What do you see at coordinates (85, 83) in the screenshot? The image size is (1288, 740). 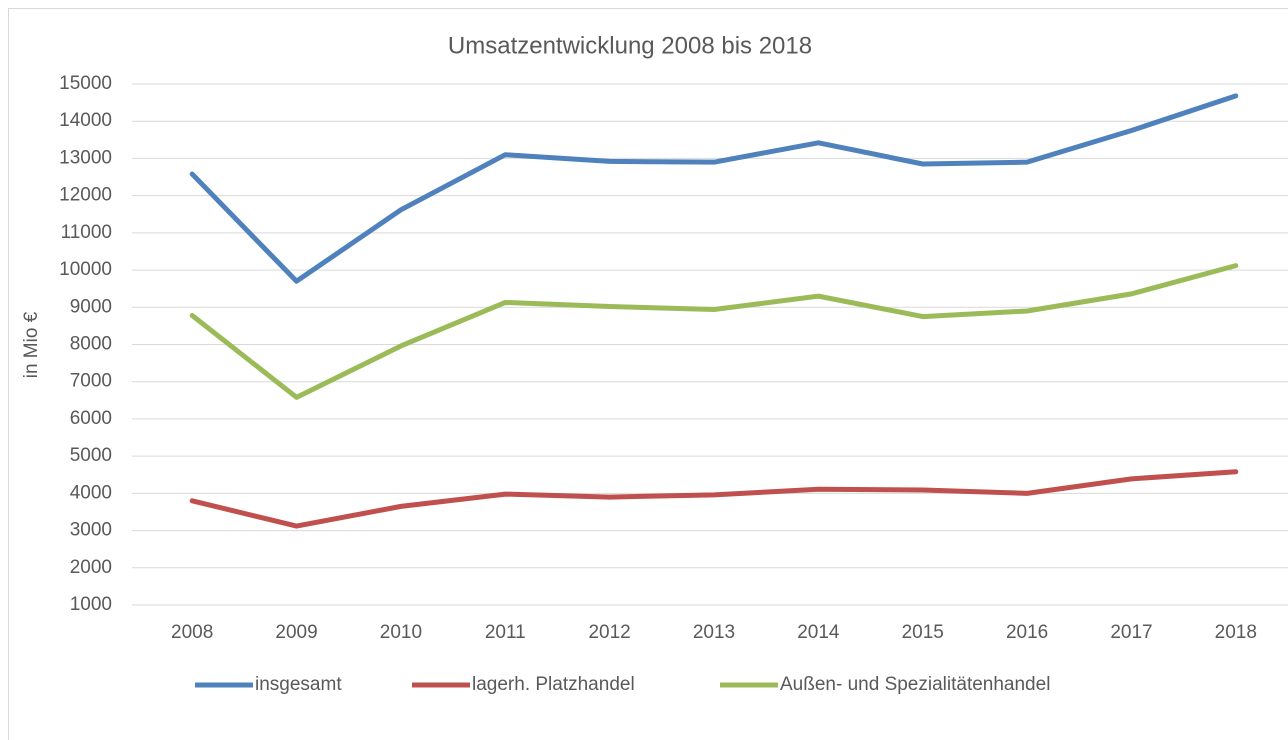 I see `y-tick-label: 15000` at bounding box center [85, 83].